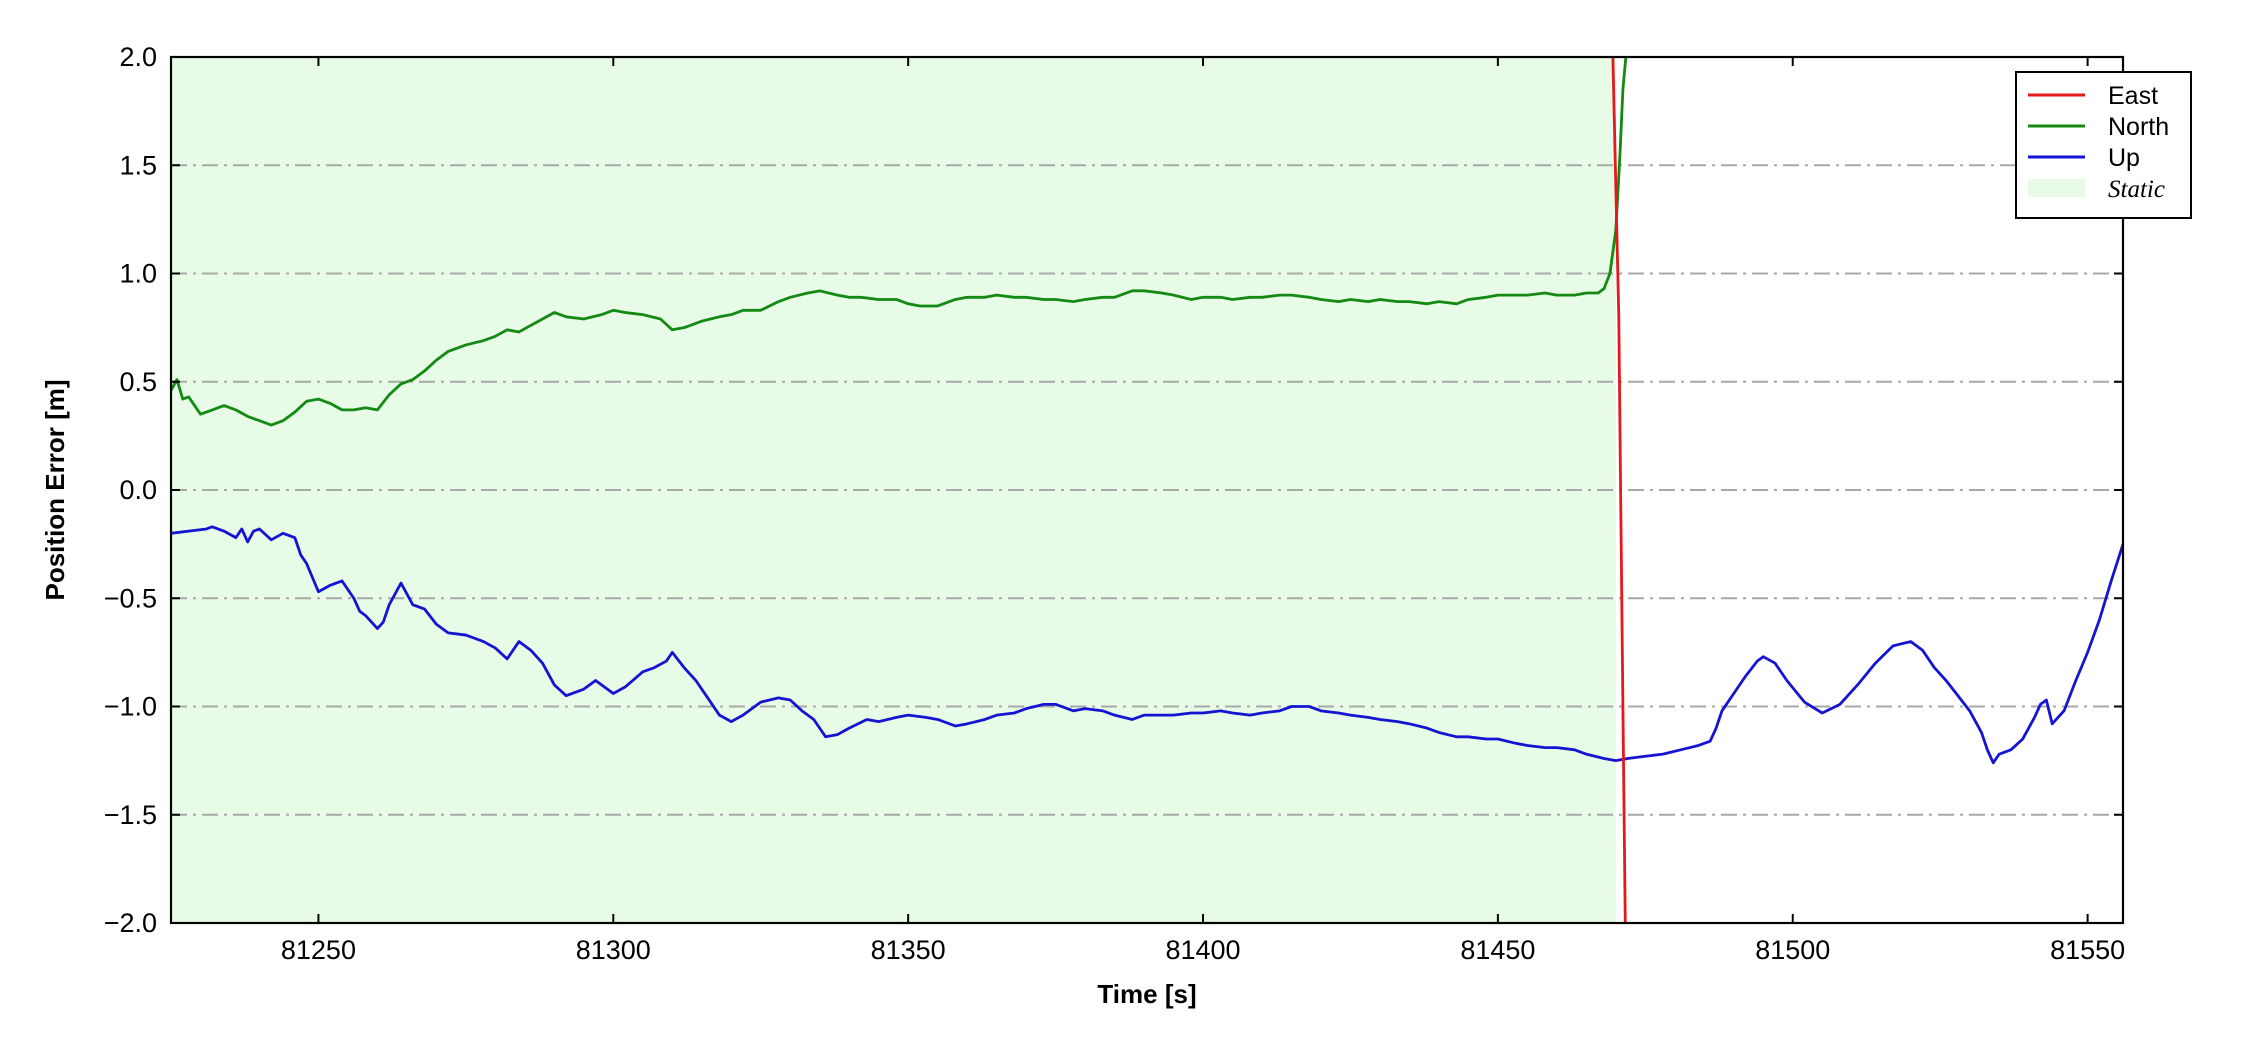 The image size is (2250, 1050). What do you see at coordinates (318, 950) in the screenshot?
I see `x-tick-label: 81250` at bounding box center [318, 950].